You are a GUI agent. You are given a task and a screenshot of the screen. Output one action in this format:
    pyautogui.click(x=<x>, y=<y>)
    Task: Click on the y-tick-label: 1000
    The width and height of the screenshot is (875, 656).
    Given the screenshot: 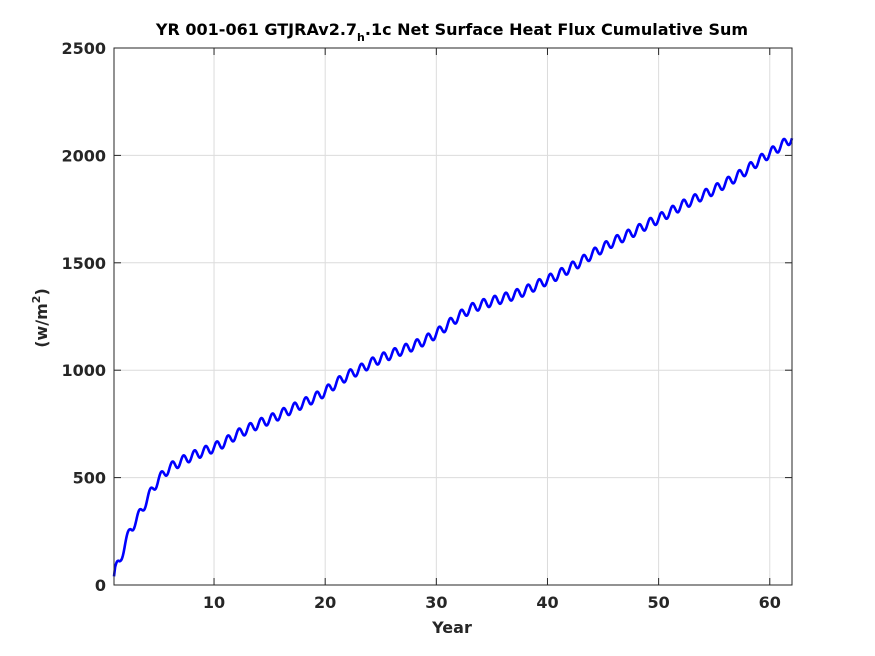 What is the action you would take?
    pyautogui.click(x=83, y=370)
    